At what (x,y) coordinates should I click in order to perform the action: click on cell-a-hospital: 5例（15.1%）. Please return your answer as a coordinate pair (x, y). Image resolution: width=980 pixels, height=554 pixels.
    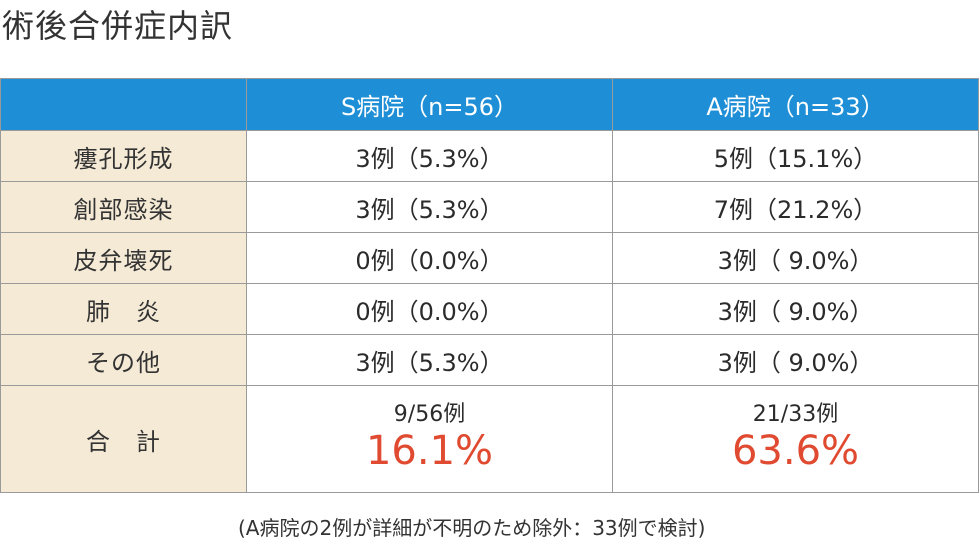
    Looking at the image, I should click on (795, 156).